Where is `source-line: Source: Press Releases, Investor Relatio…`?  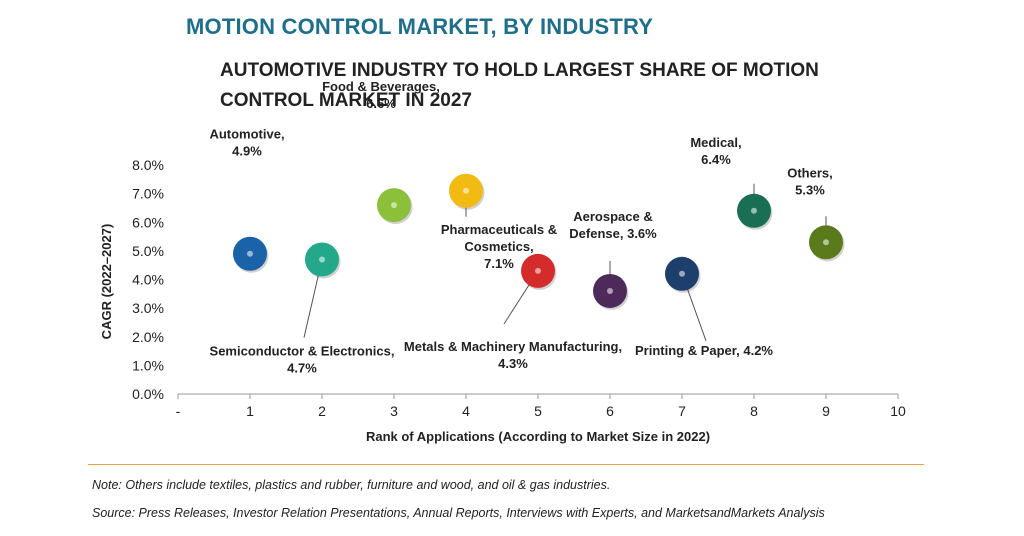 source-line: Source: Press Releases, Investor Relatio… is located at coordinates (458, 513).